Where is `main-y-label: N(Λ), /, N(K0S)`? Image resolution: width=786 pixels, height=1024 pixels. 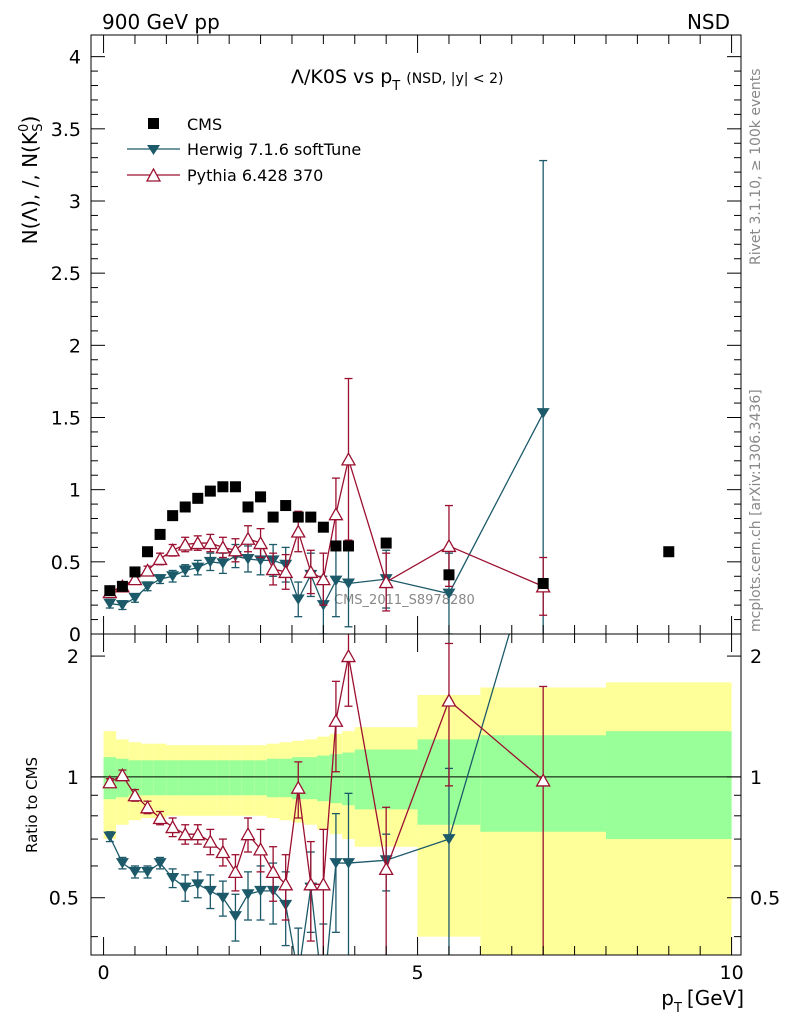
main-y-label: N(Λ), /, N(K0S) is located at coordinates (31, 180).